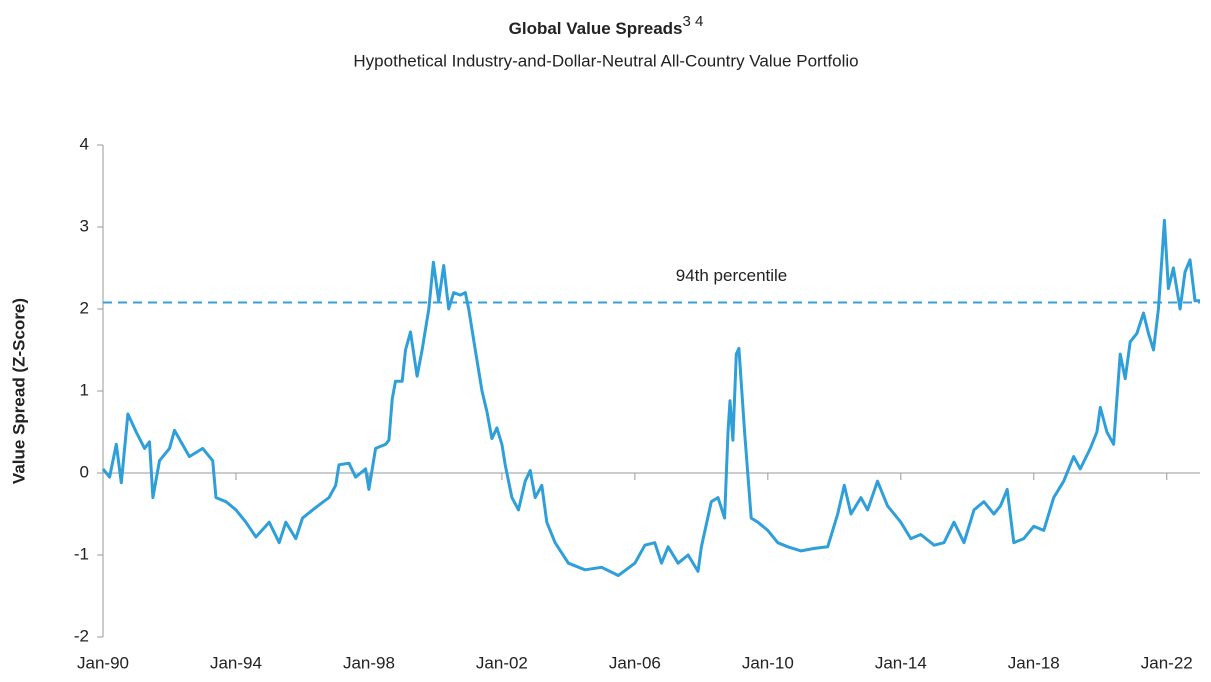 The width and height of the screenshot is (1211, 682). What do you see at coordinates (84, 471) in the screenshot?
I see `y-tick-label: 0` at bounding box center [84, 471].